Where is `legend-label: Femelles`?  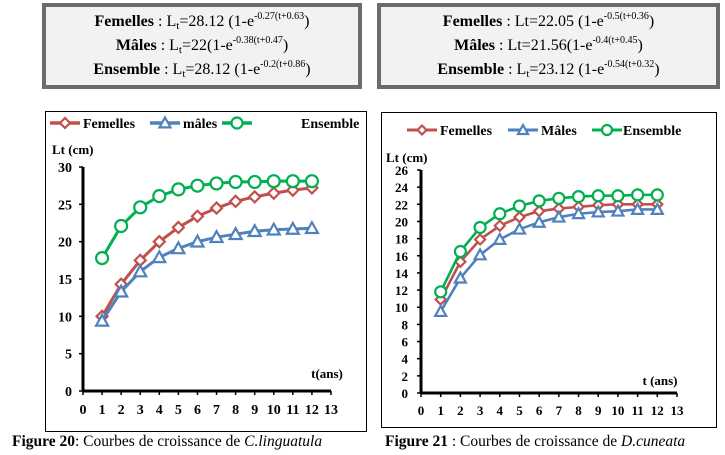
legend-label: Femelles is located at coordinates (466, 131).